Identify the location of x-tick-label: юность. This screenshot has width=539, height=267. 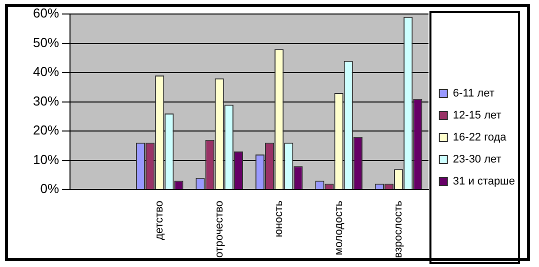
(279, 219).